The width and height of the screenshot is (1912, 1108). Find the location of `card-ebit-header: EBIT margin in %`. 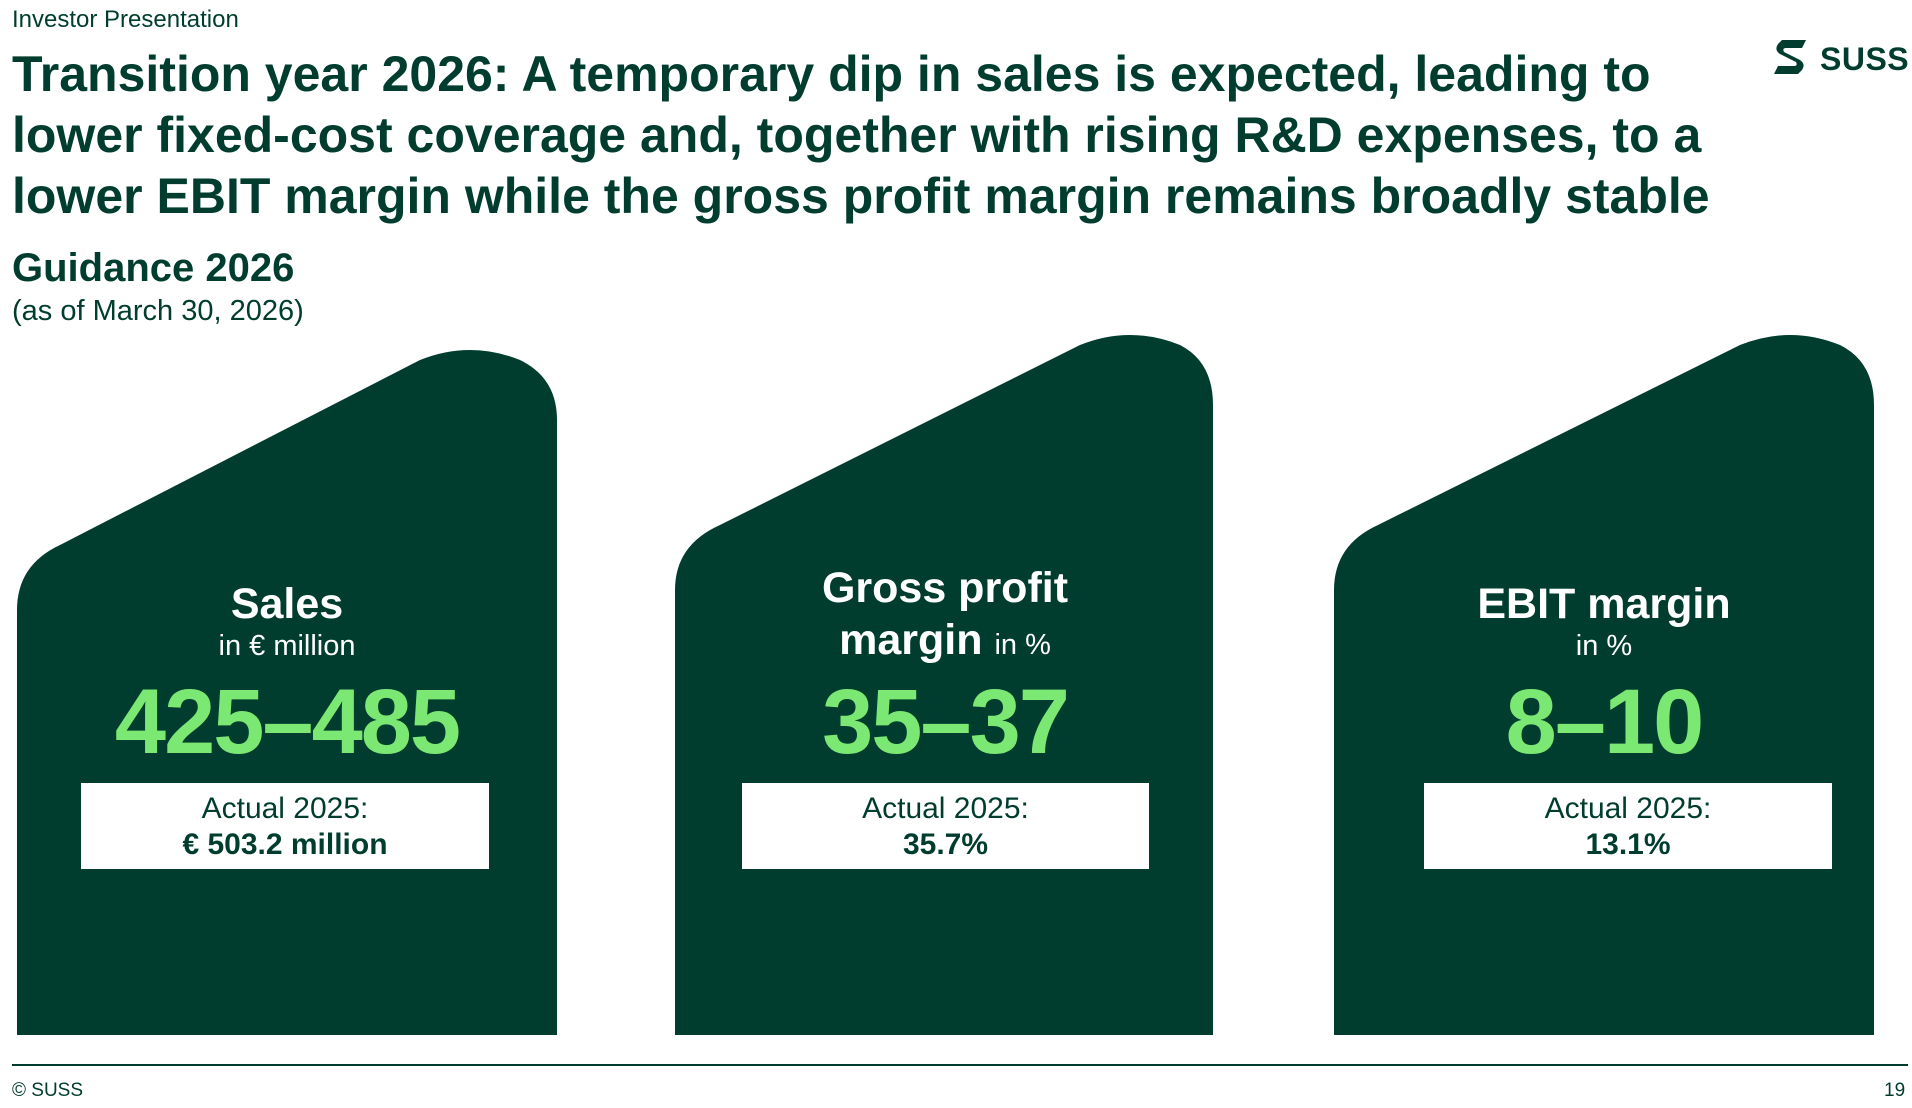

card-ebit-header: EBIT margin in % is located at coordinates (1604, 620).